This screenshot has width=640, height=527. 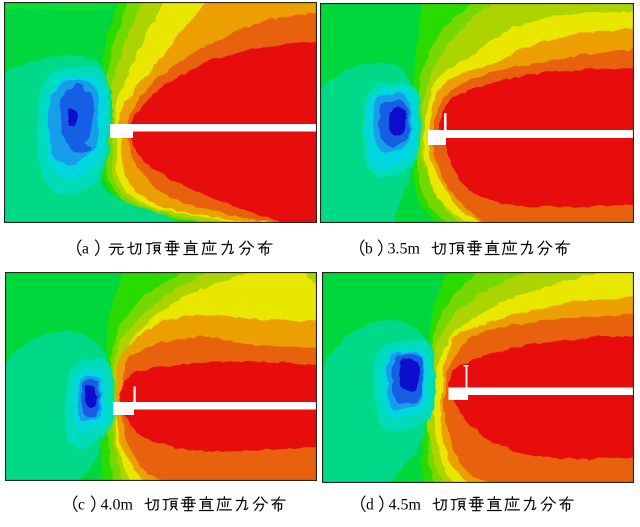 I want to click on svg-text: d, so click(x=370, y=505).